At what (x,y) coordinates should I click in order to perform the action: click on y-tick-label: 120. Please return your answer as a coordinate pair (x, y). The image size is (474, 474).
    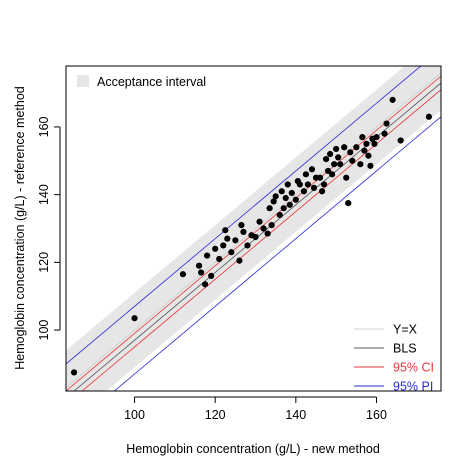
    Looking at the image, I should click on (44, 262).